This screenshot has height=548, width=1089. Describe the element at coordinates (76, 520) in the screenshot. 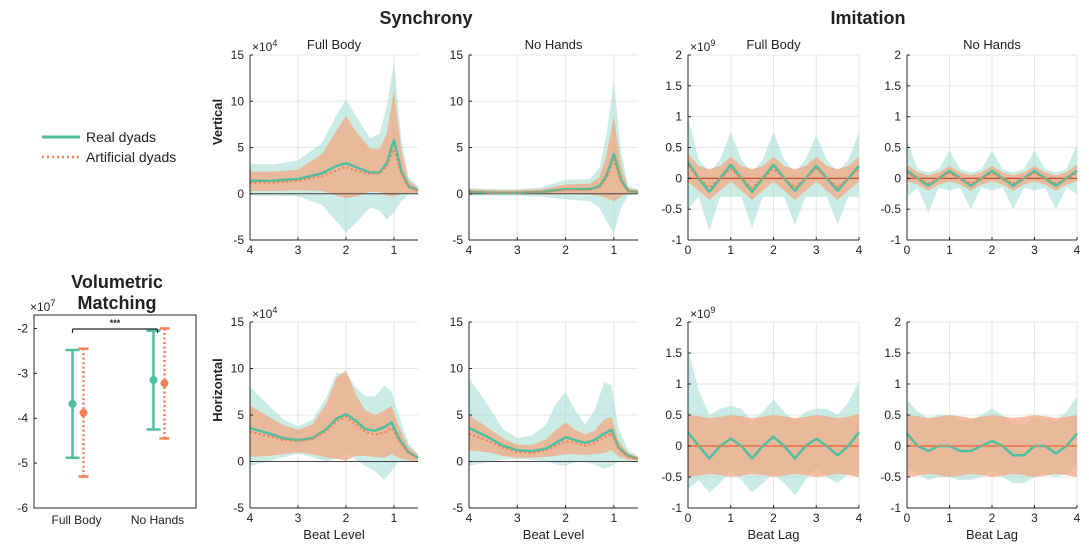

I see `category-label: Full Body` at that location.